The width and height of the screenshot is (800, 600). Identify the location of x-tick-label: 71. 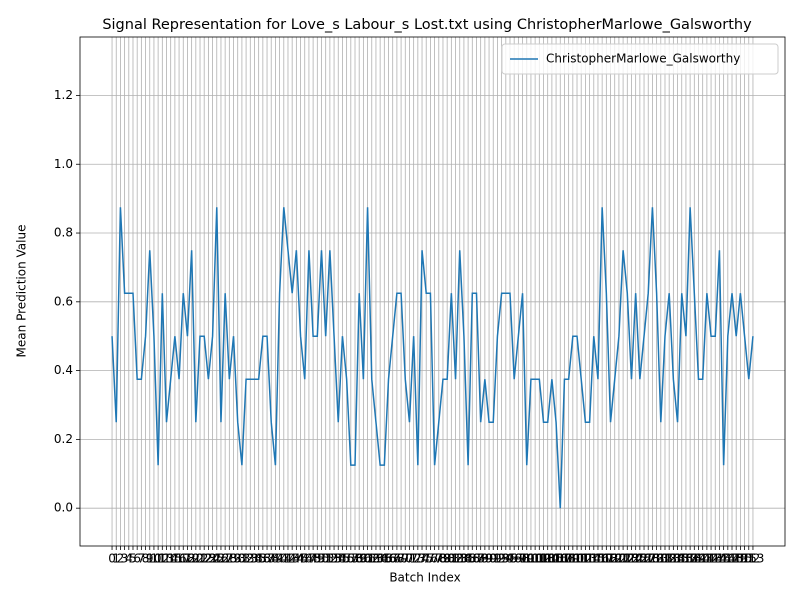
(409, 559).